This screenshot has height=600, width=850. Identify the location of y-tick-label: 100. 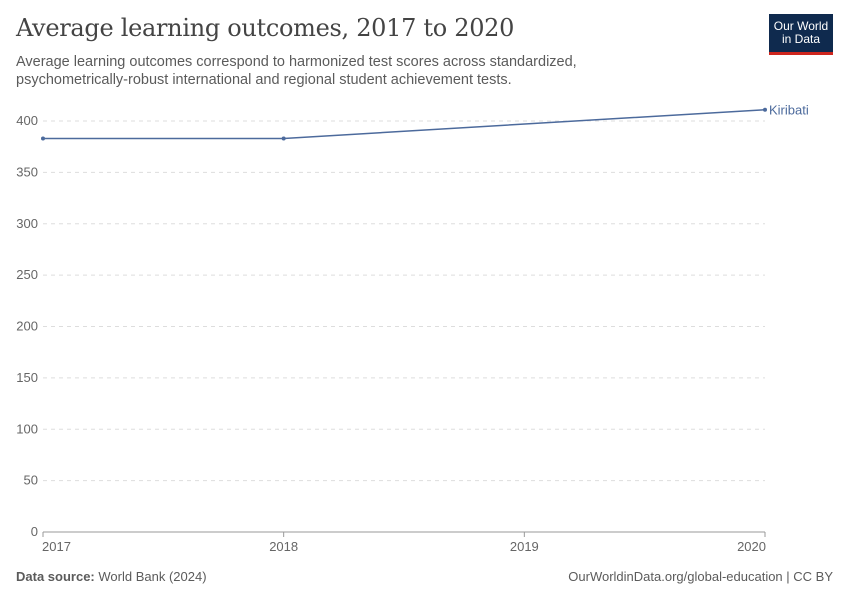
(27, 428).